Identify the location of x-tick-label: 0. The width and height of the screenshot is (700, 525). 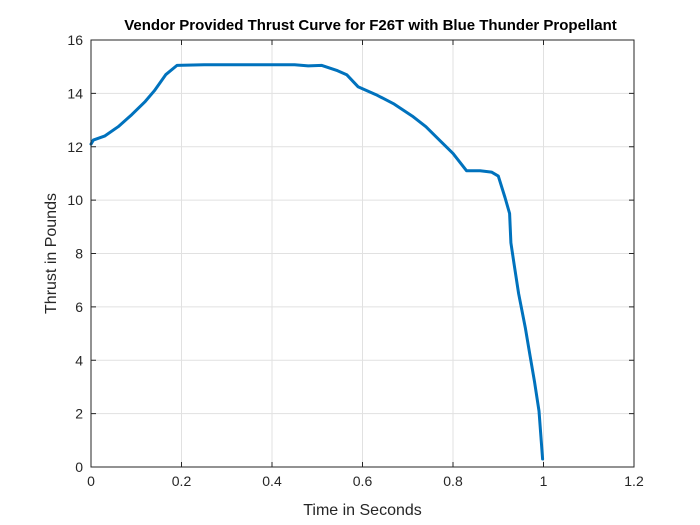
(91, 481).